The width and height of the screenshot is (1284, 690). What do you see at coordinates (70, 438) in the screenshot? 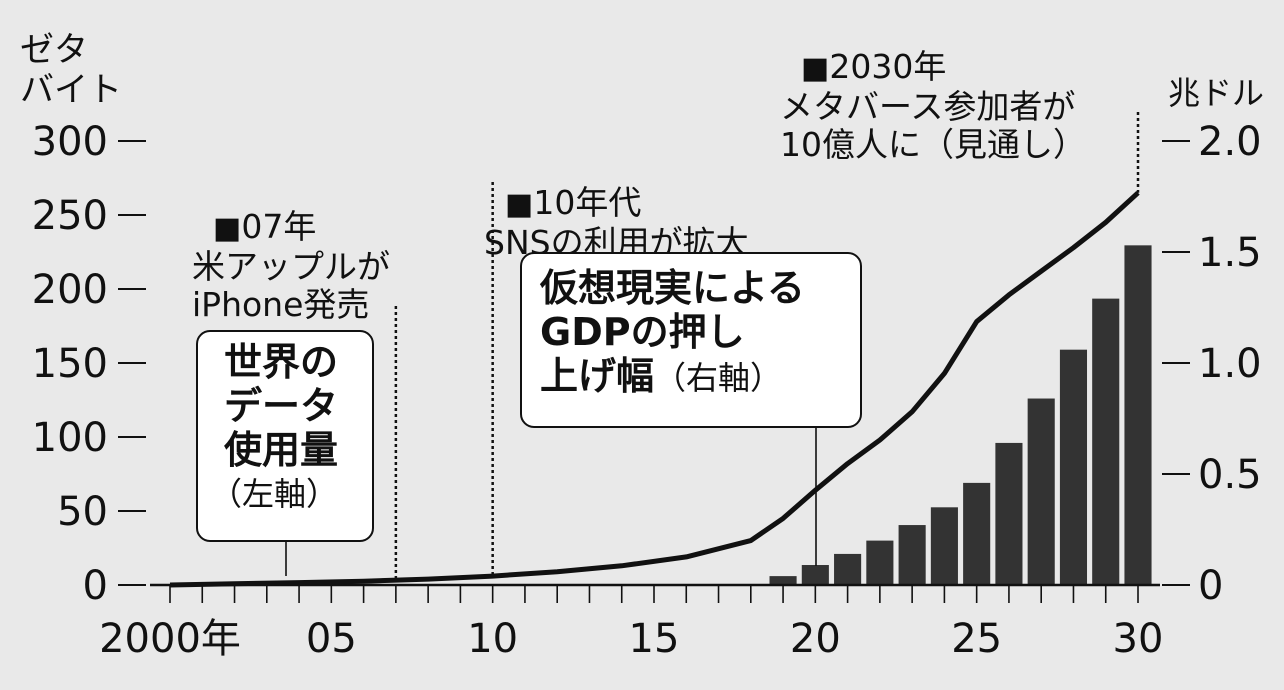
I see `left-tick-label: 100` at bounding box center [70, 438].